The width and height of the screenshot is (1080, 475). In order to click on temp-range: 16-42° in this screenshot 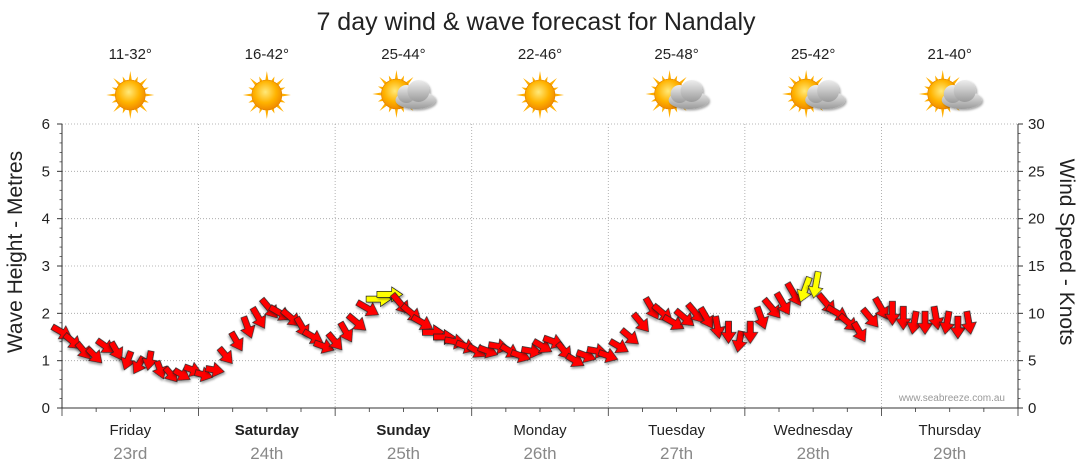, I will do `click(267, 54)`.